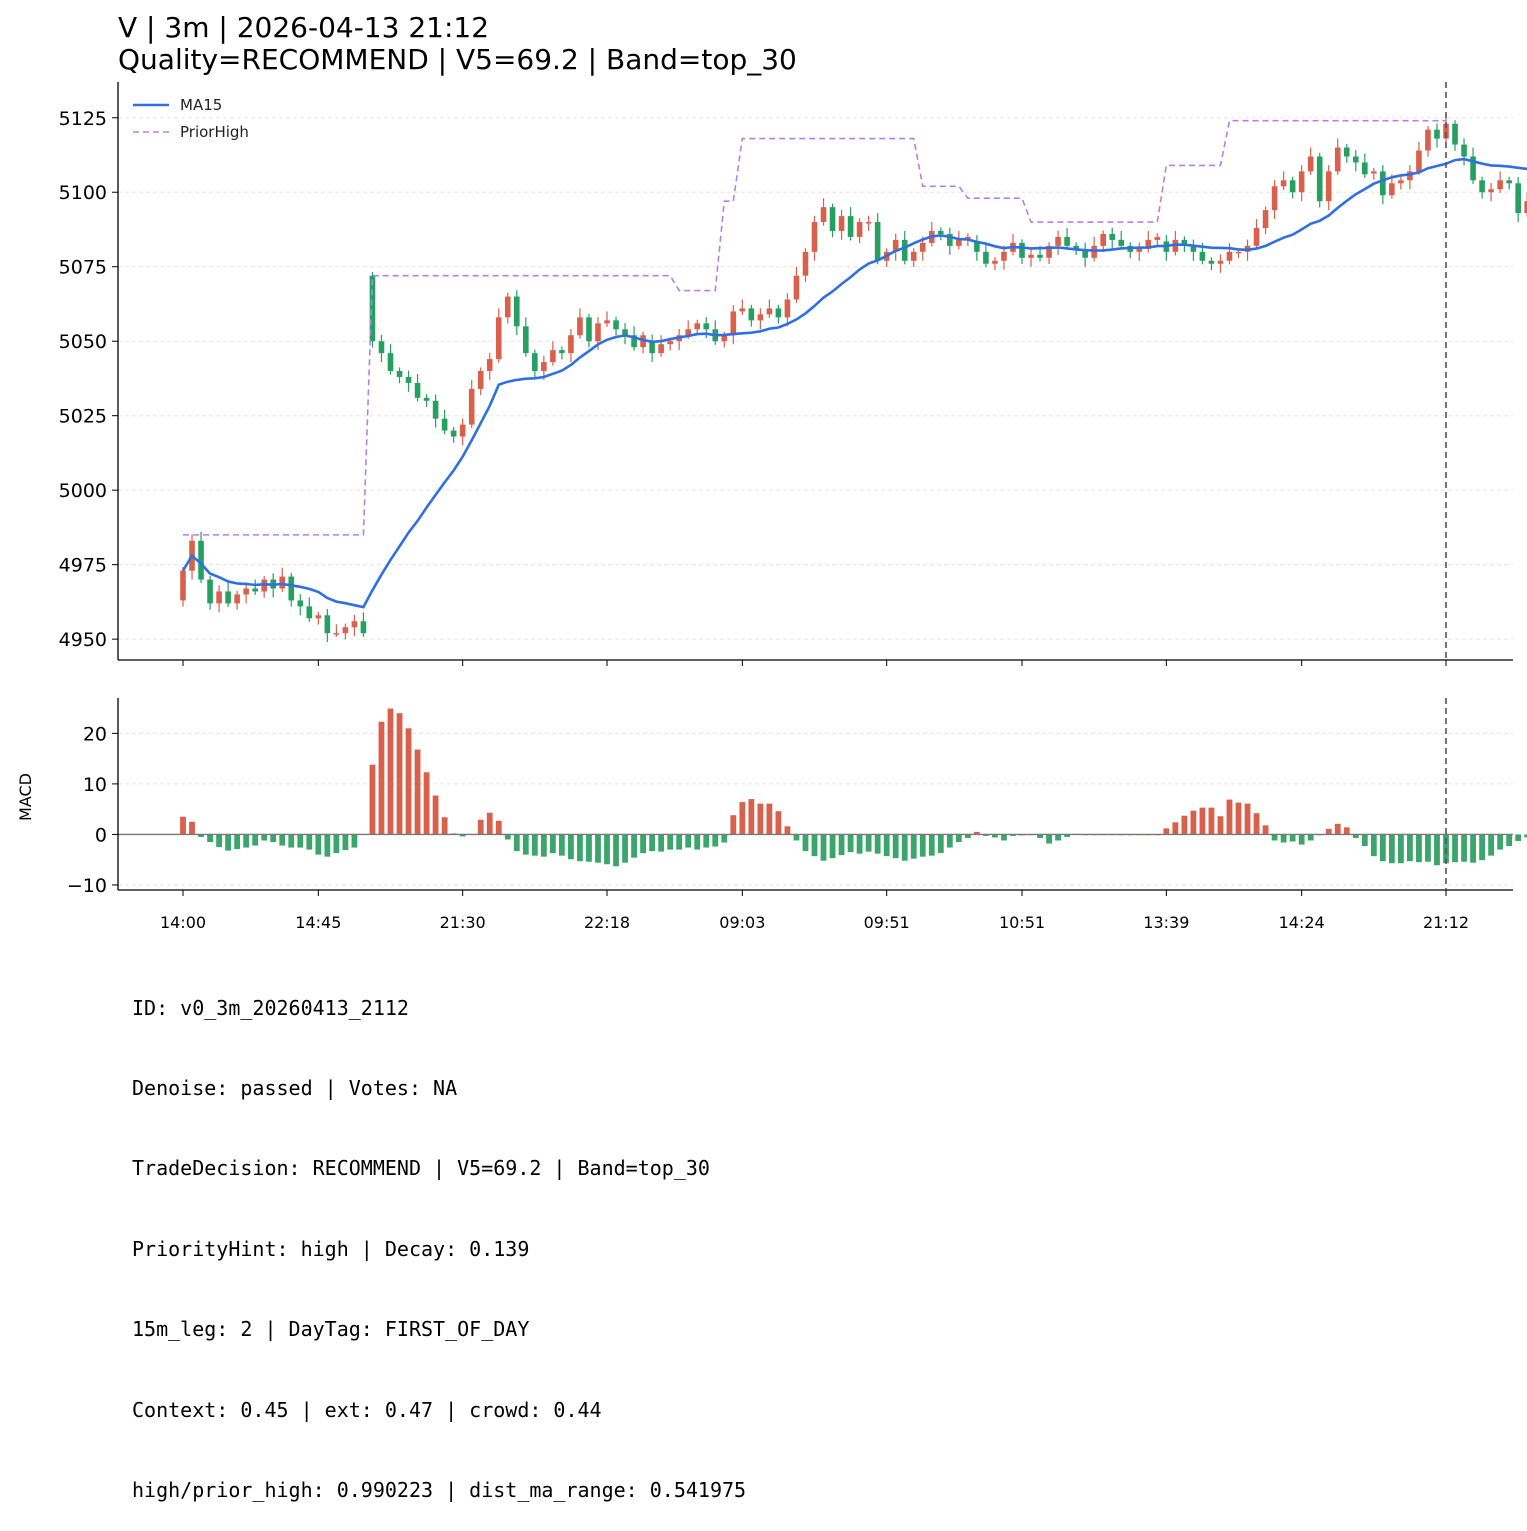  What do you see at coordinates (95, 785) in the screenshot?
I see `macd-y-tick-label: 10` at bounding box center [95, 785].